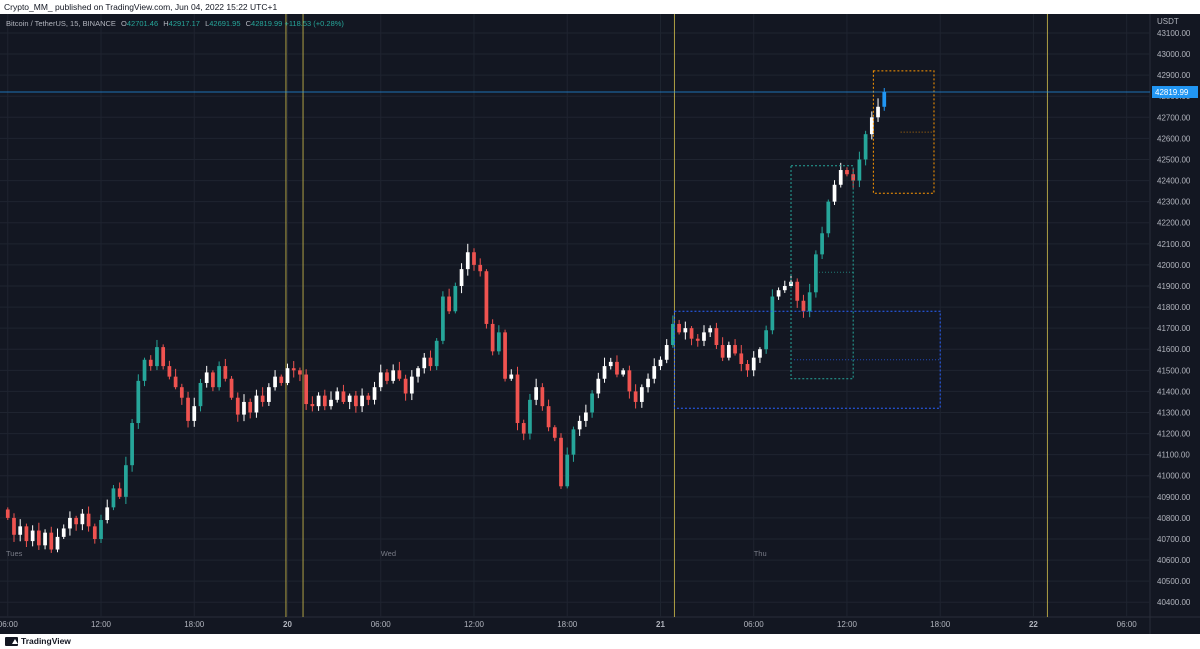 Image resolution: width=1200 pixels, height=649 pixels. Describe the element at coordinates (61, 23) in the screenshot. I see `symbol-name: Bitcoin / TetherUS, 15, BINANCE` at that location.